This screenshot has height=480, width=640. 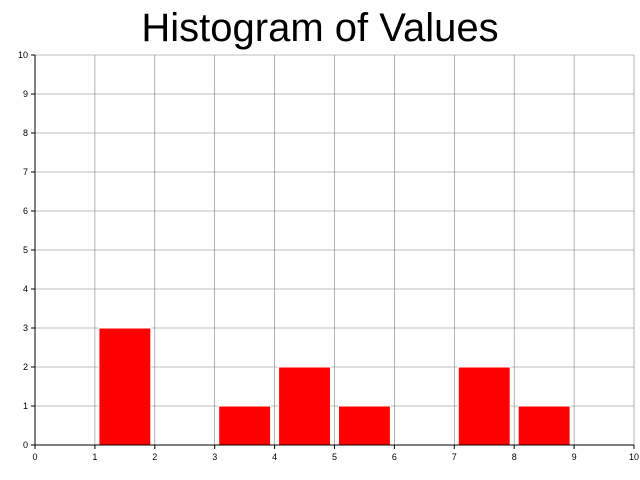 What do you see at coordinates (23, 55) in the screenshot?
I see `y-tick-label: 10` at bounding box center [23, 55].